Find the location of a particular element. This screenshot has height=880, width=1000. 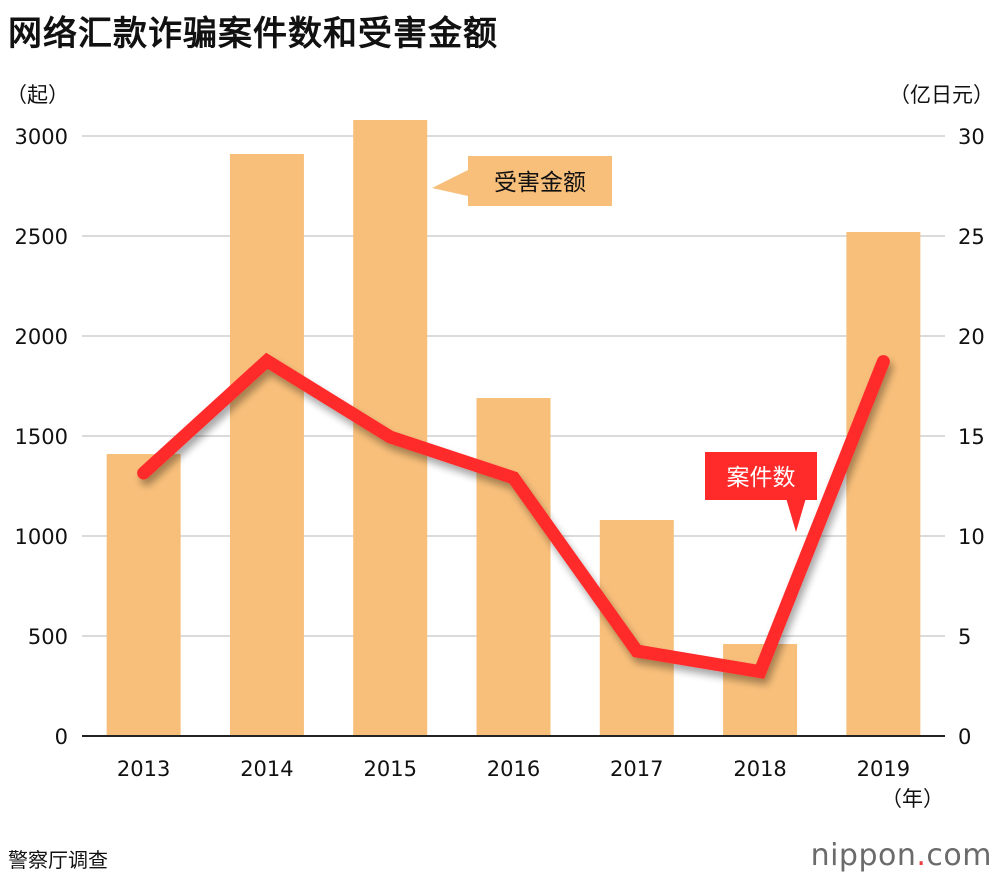

right-tick-label: 30 is located at coordinates (971, 137).